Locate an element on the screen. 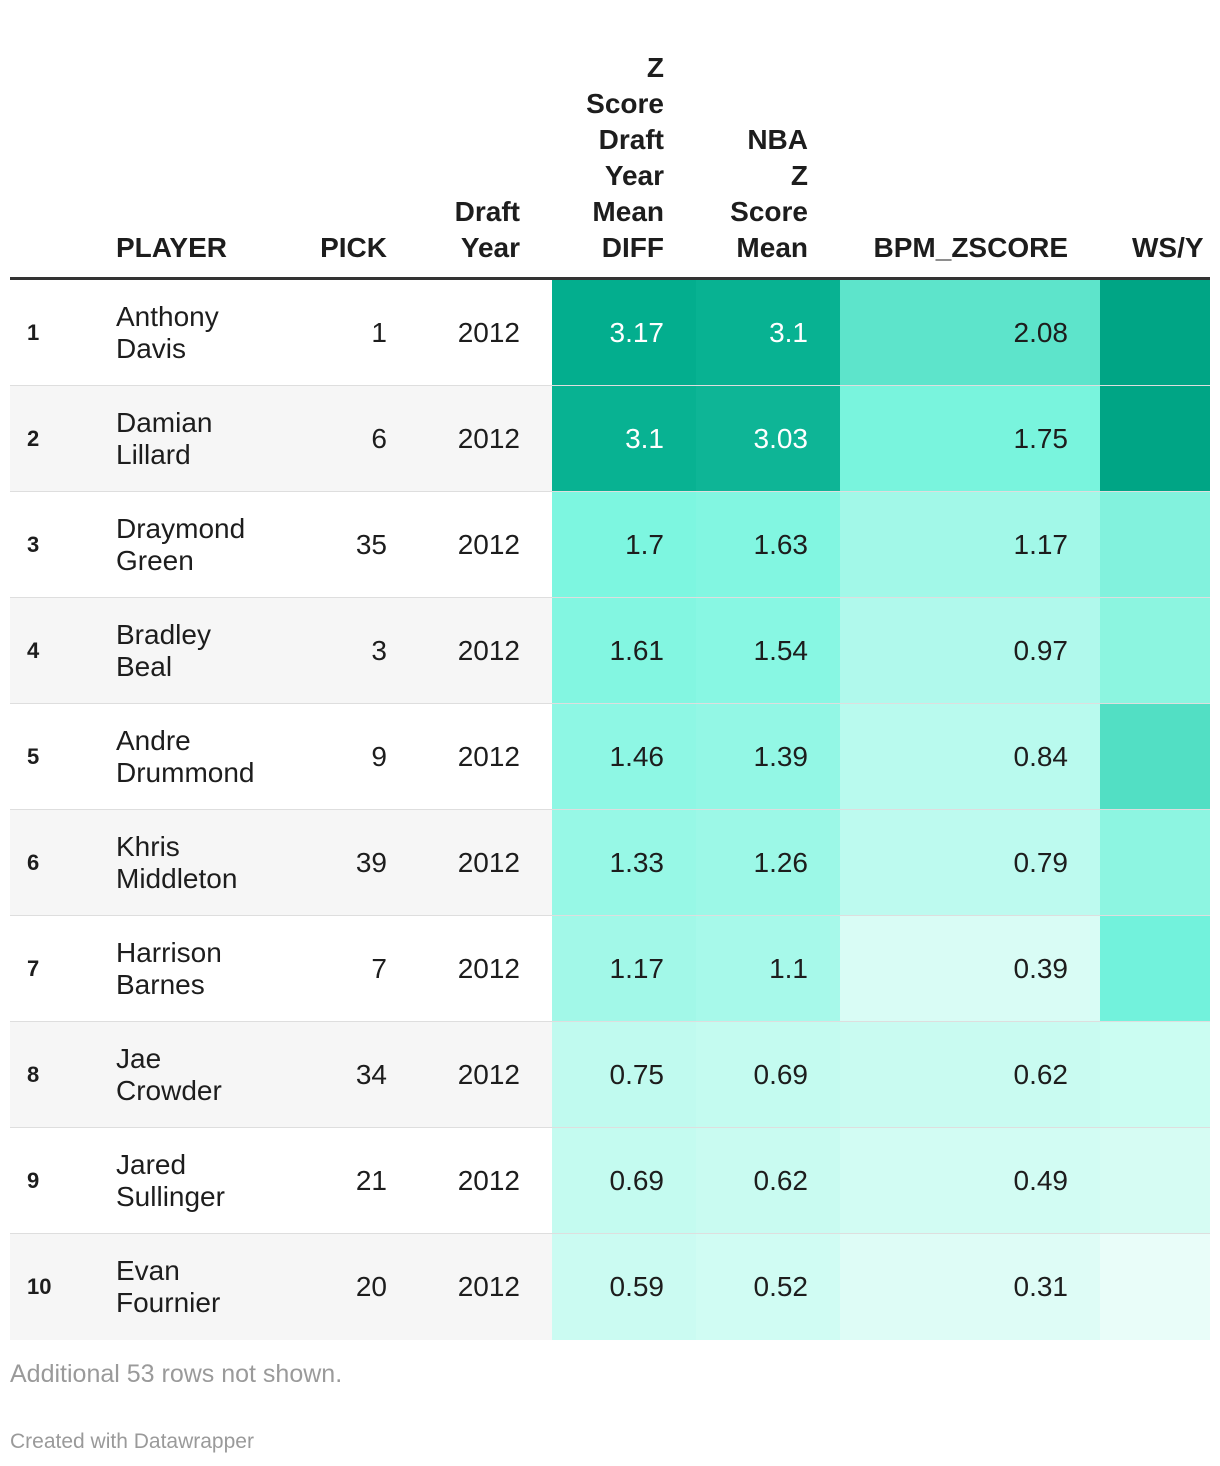 Image resolution: width=1220 pixels, height=1466 pixels. table-row: 1.61 1.54 0.97 4 Bradley Beal 3 2012 is located at coordinates (610, 651).